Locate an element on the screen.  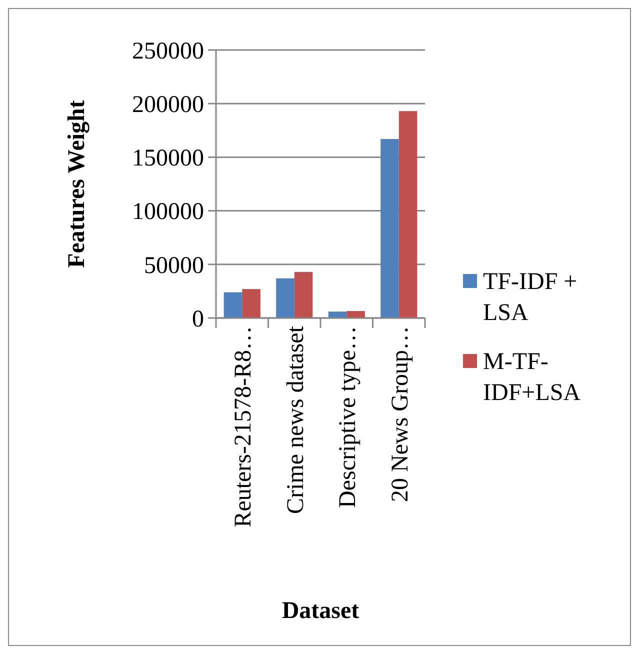
x-tick-label: Crime news dataset is located at coordinates (295, 420).